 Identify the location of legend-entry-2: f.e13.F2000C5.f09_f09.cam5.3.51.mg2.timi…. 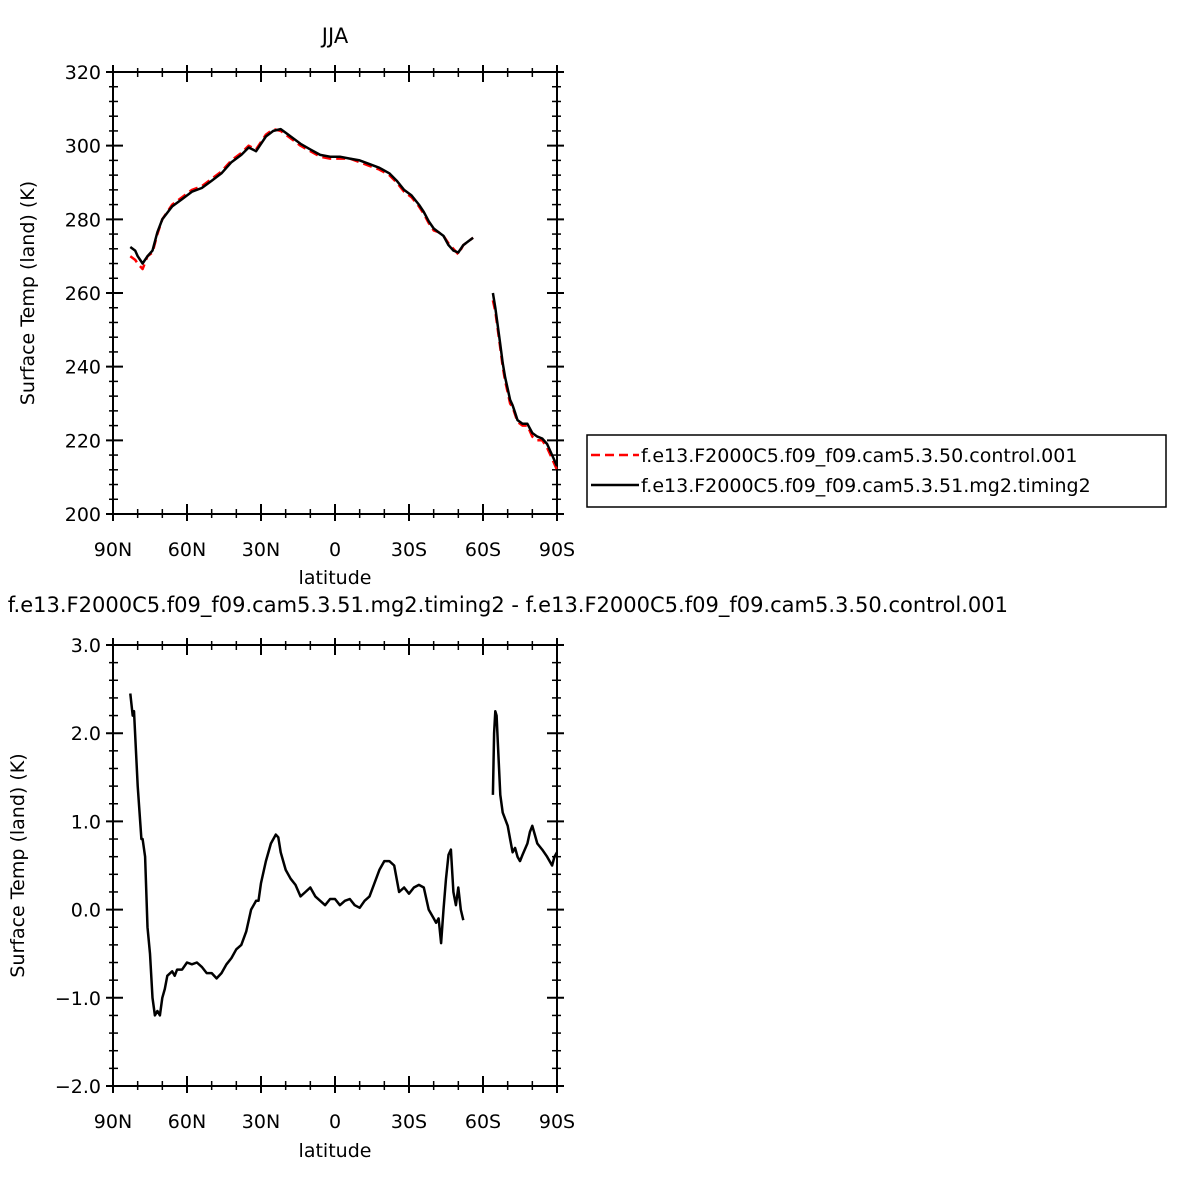
(866, 486).